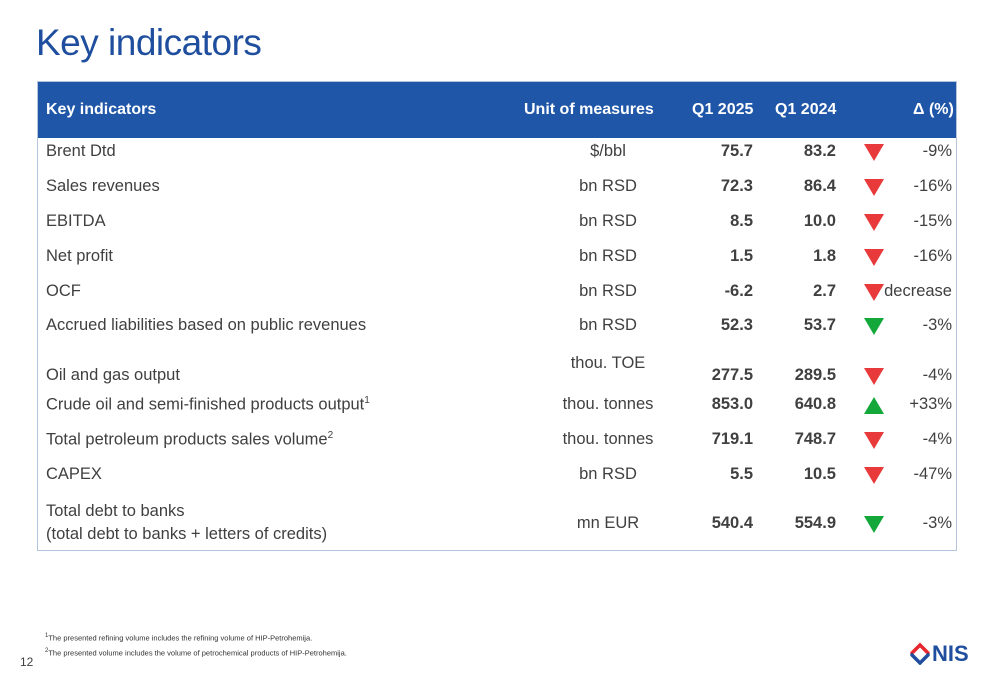 This screenshot has width=1000, height=685. What do you see at coordinates (63, 291) in the screenshot?
I see `indicator-name: OCF` at bounding box center [63, 291].